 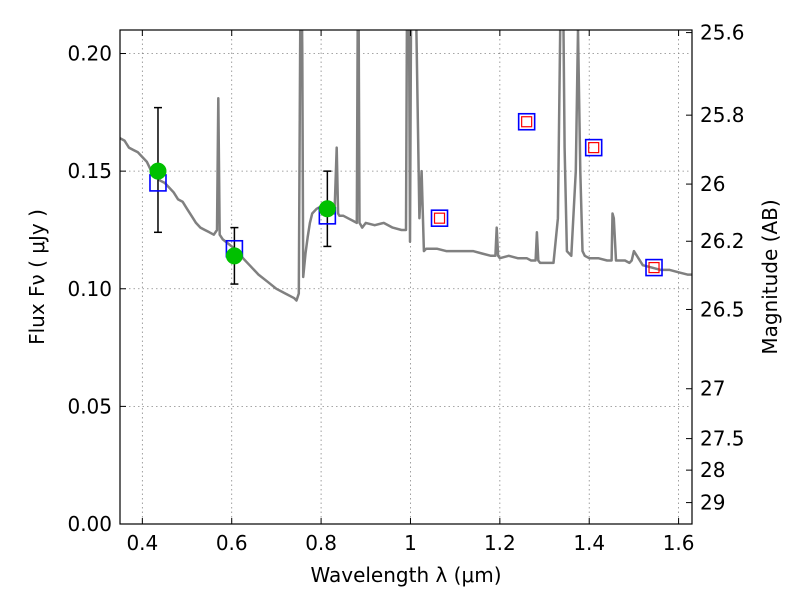 What do you see at coordinates (142, 543) in the screenshot?
I see `x-tick-label: 0.4` at bounding box center [142, 543].